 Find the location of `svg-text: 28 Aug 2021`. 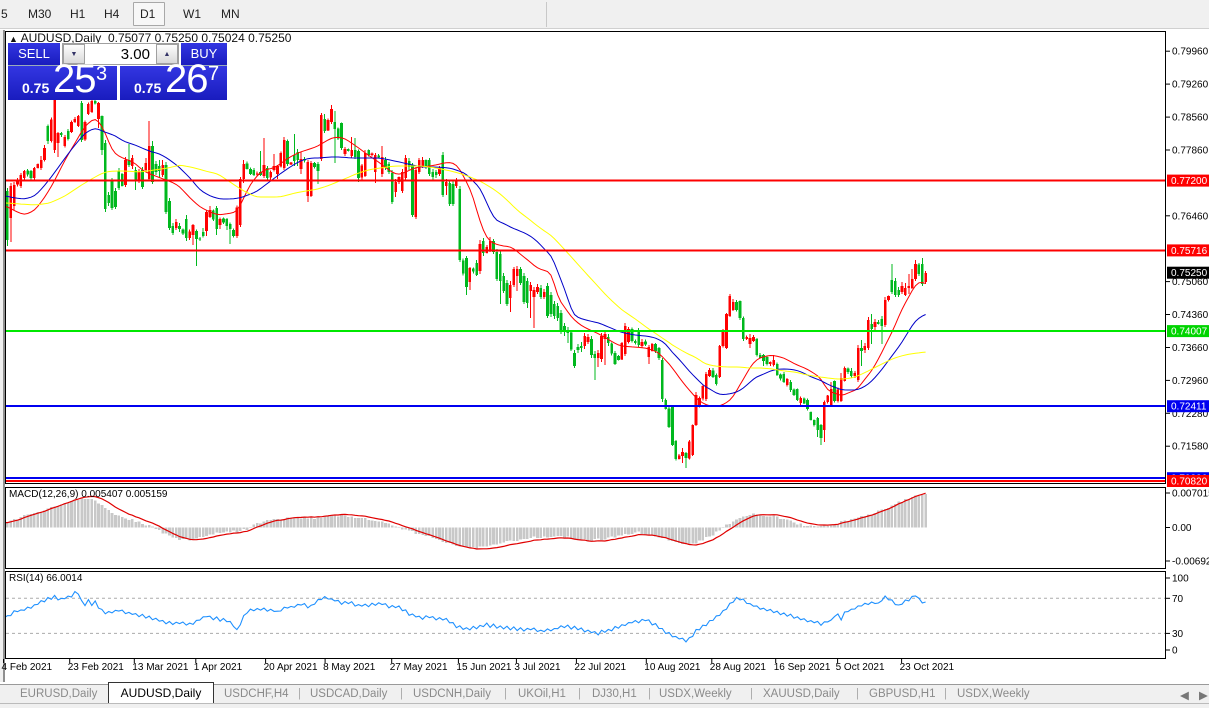

svg-text: 28 Aug 2021 is located at coordinates (738, 667).